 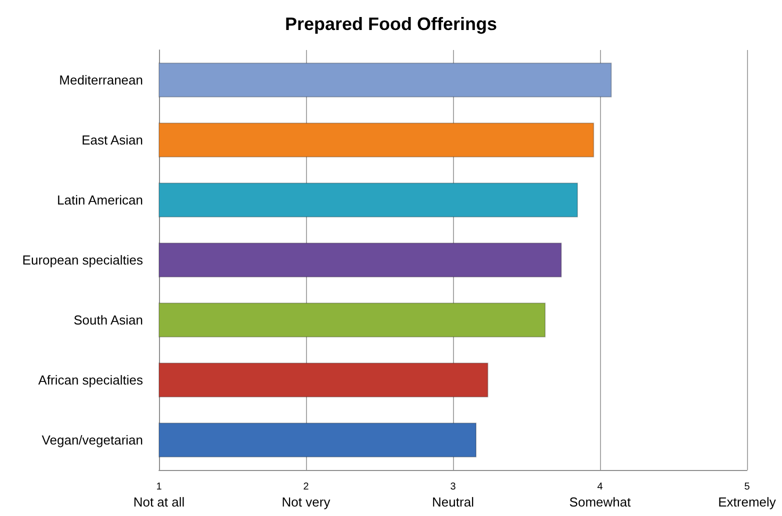 I want to click on y-tick-label: African specialties, so click(x=91, y=380).